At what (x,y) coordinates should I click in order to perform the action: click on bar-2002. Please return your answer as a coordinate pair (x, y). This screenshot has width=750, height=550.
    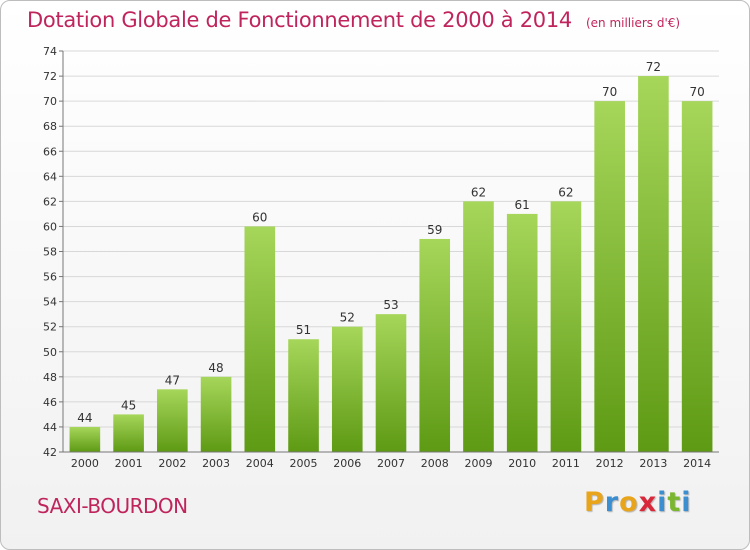
    Looking at the image, I should click on (172, 420).